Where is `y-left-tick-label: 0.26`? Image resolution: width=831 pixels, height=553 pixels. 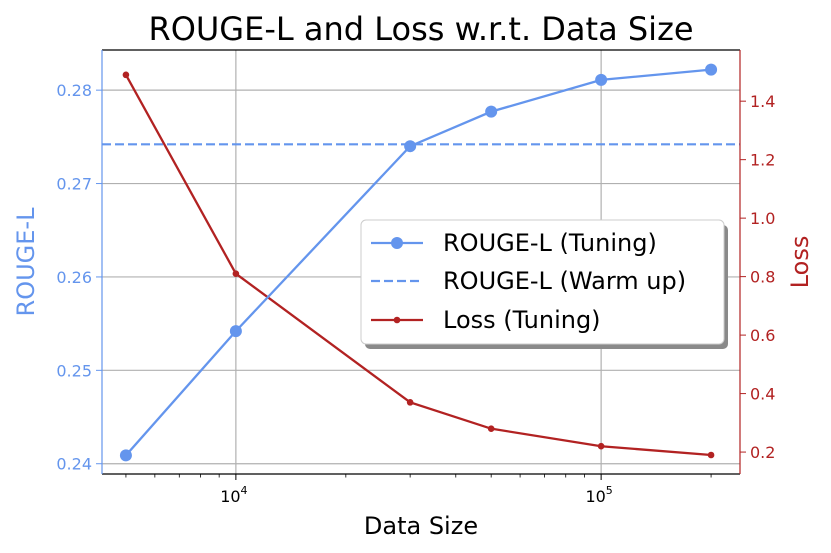
y-left-tick-label: 0.26 is located at coordinates (74, 277).